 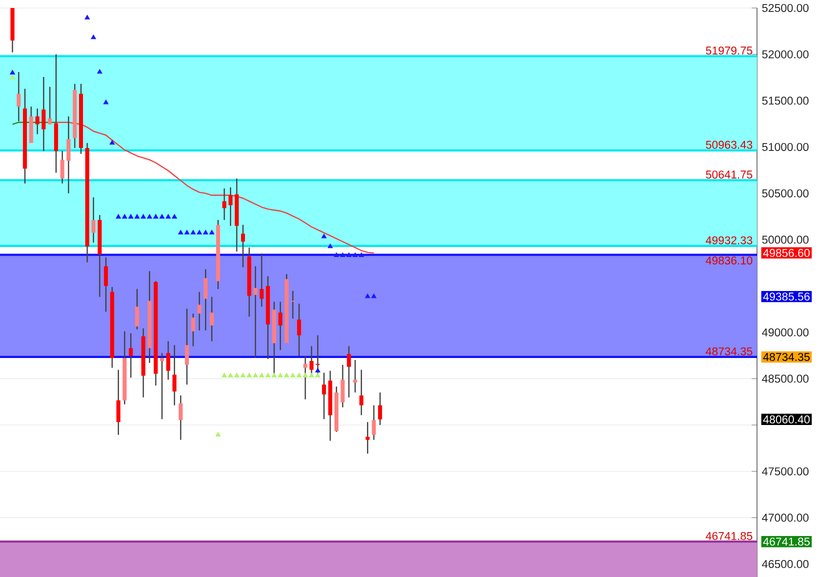 I want to click on y-tick-label: 51000.00, so click(x=785, y=146).